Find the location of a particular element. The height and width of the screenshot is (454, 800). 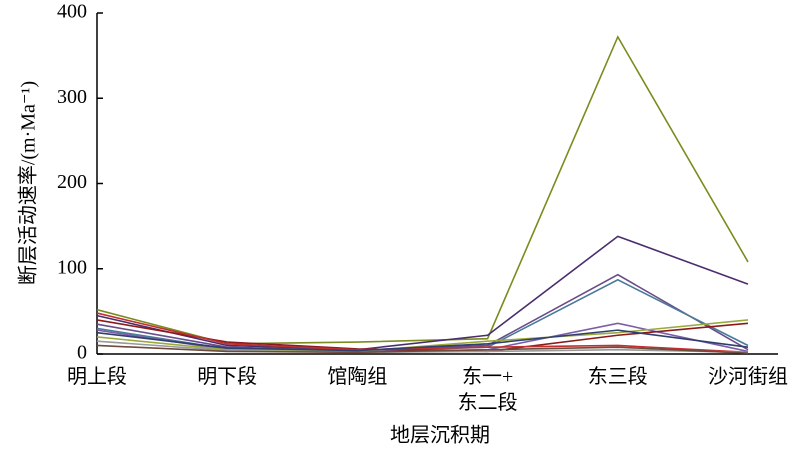

y-tick-label: 0 is located at coordinates (82, 353).